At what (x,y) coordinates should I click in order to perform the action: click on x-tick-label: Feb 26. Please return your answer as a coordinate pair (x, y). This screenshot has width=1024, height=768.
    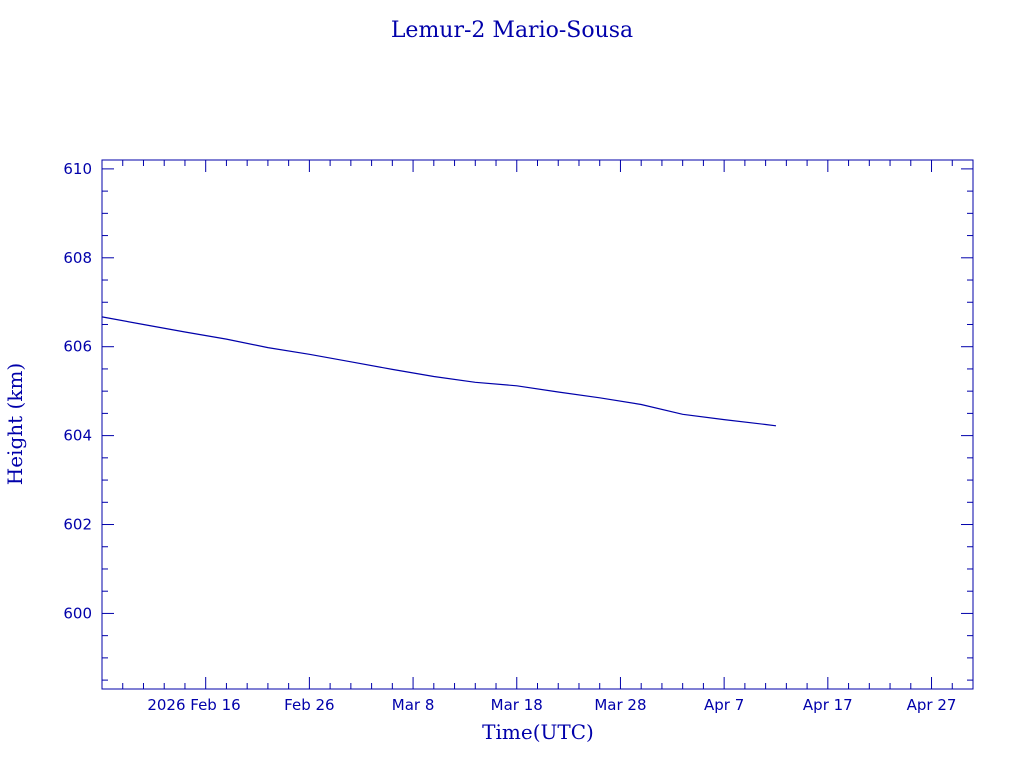
    Looking at the image, I should click on (309, 705).